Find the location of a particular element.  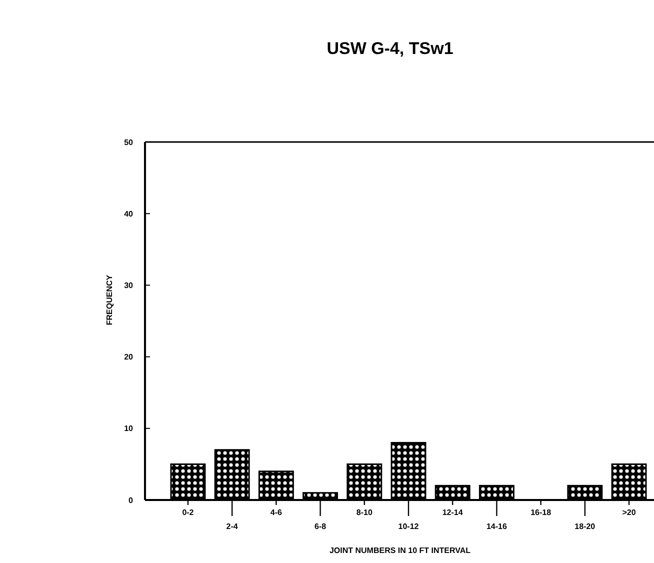

x-tick-label: 8-10 is located at coordinates (364, 512).